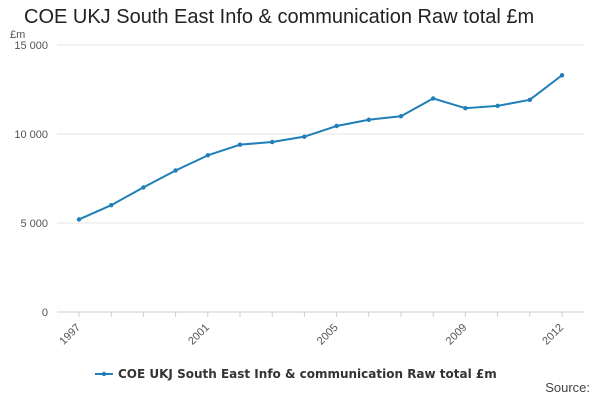 The image size is (600, 400). Describe the element at coordinates (311, 329) in the screenshot. I see `x-axis-ticks: 1997 2001 2005 2009 2012` at that location.